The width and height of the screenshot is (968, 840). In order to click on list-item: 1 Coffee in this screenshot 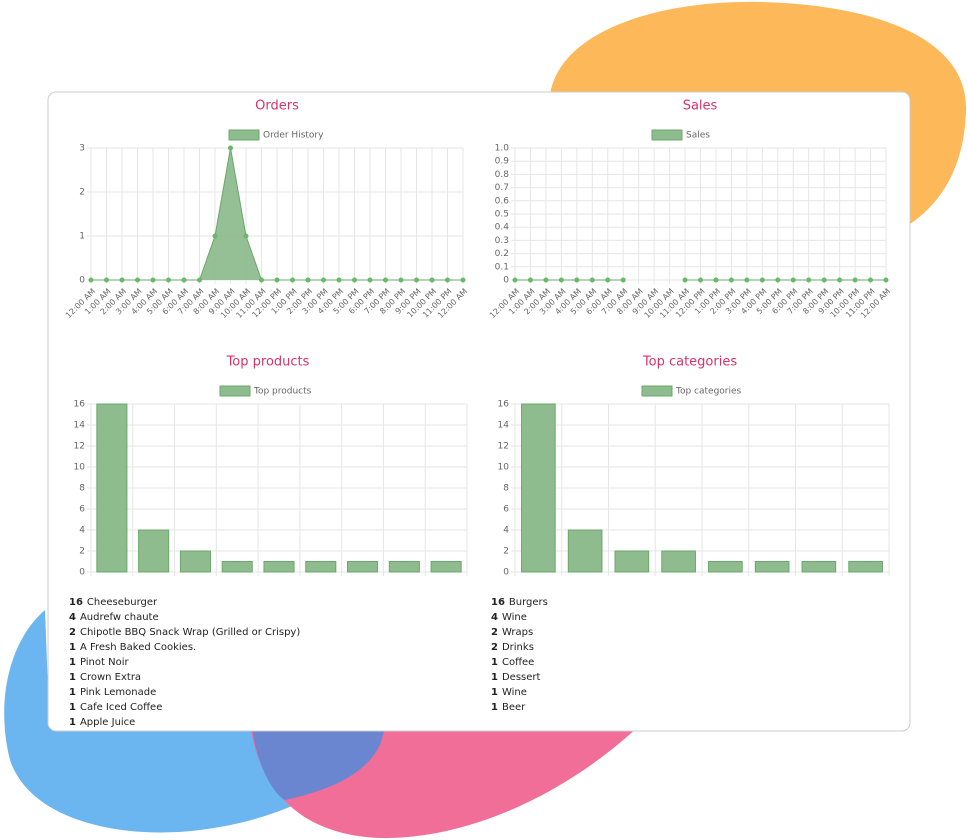, I will do `click(512, 662)`.